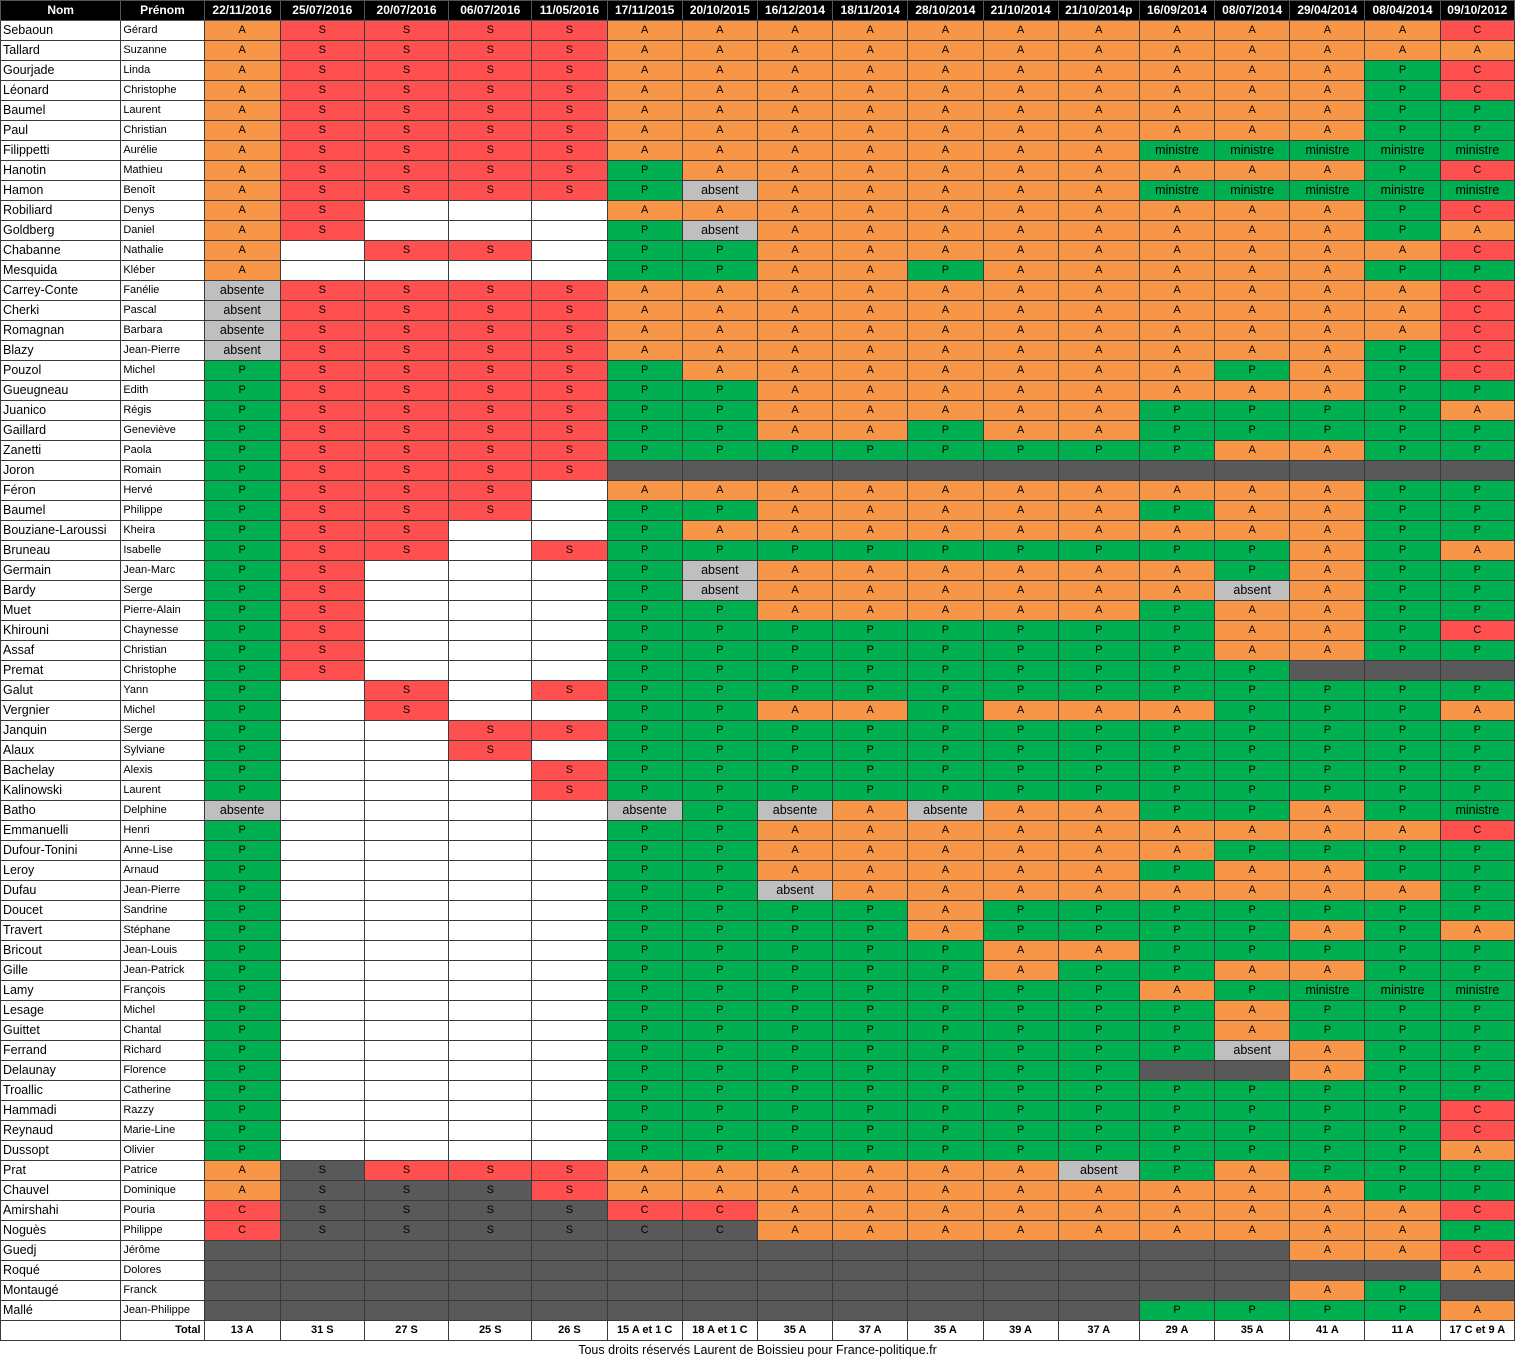 The image size is (1515, 1361). Describe the element at coordinates (61, 290) in the screenshot. I see `nom-cell: Carrey-Conte` at that location.